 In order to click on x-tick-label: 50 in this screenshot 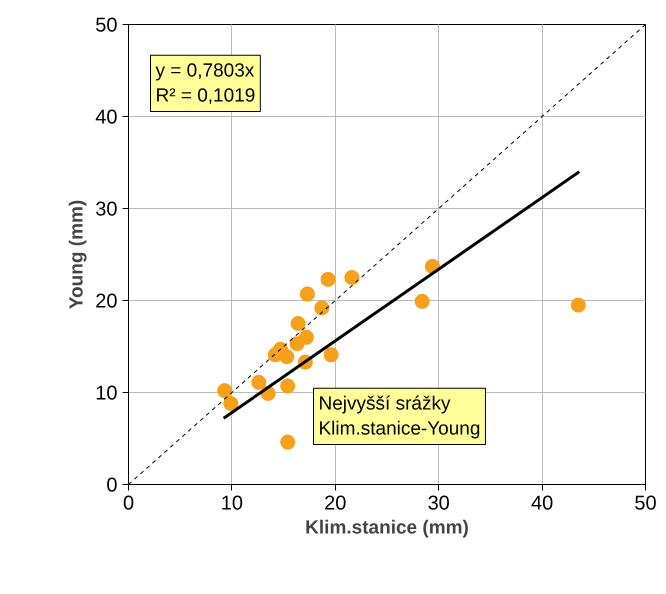, I will do `click(645, 503)`.